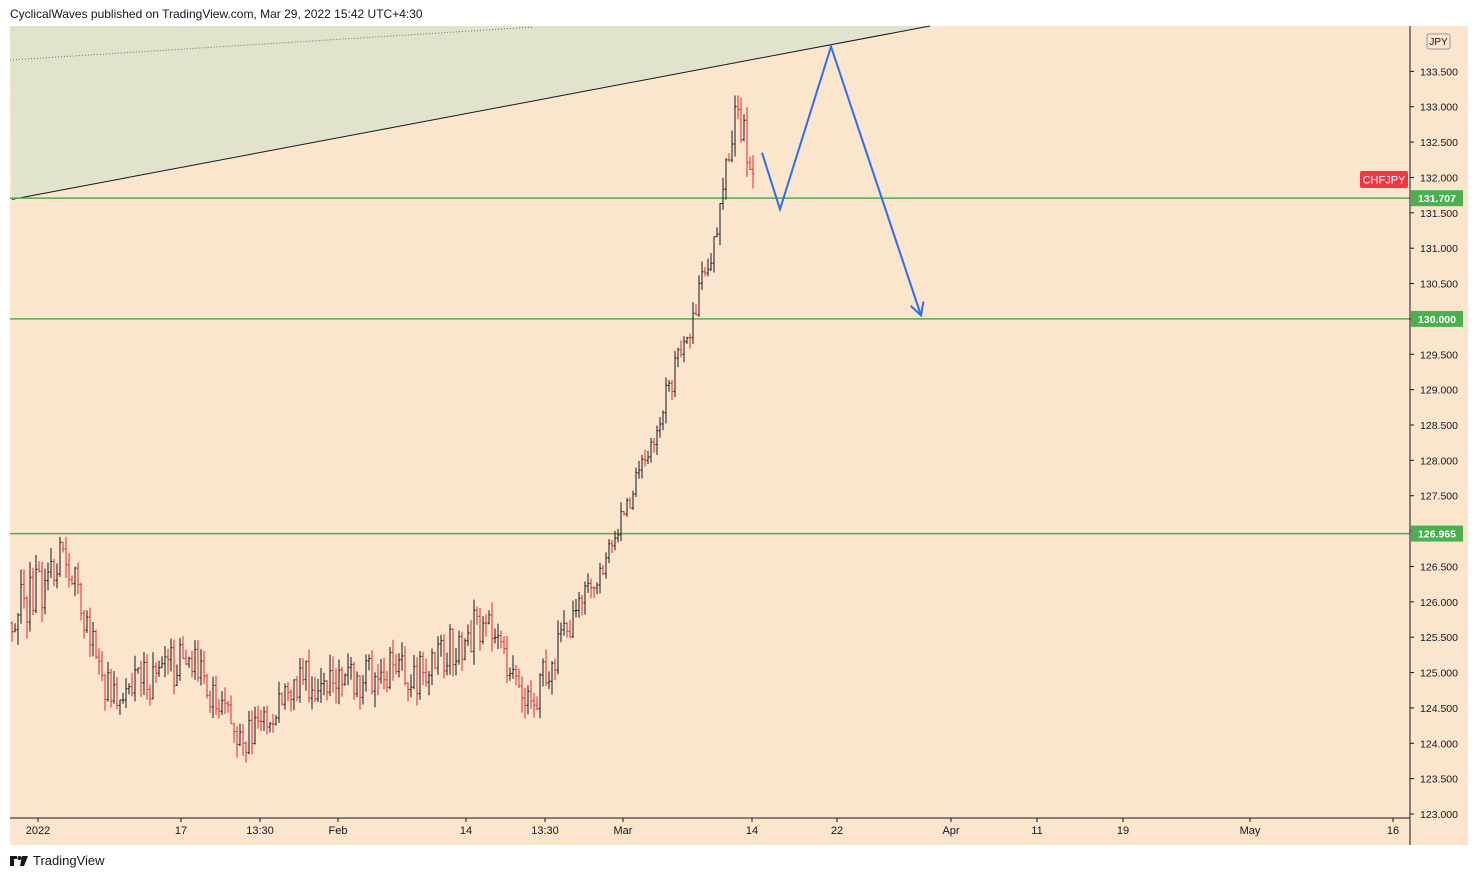 The width and height of the screenshot is (1478, 880). I want to click on currency-badge: JPY, so click(1438, 41).